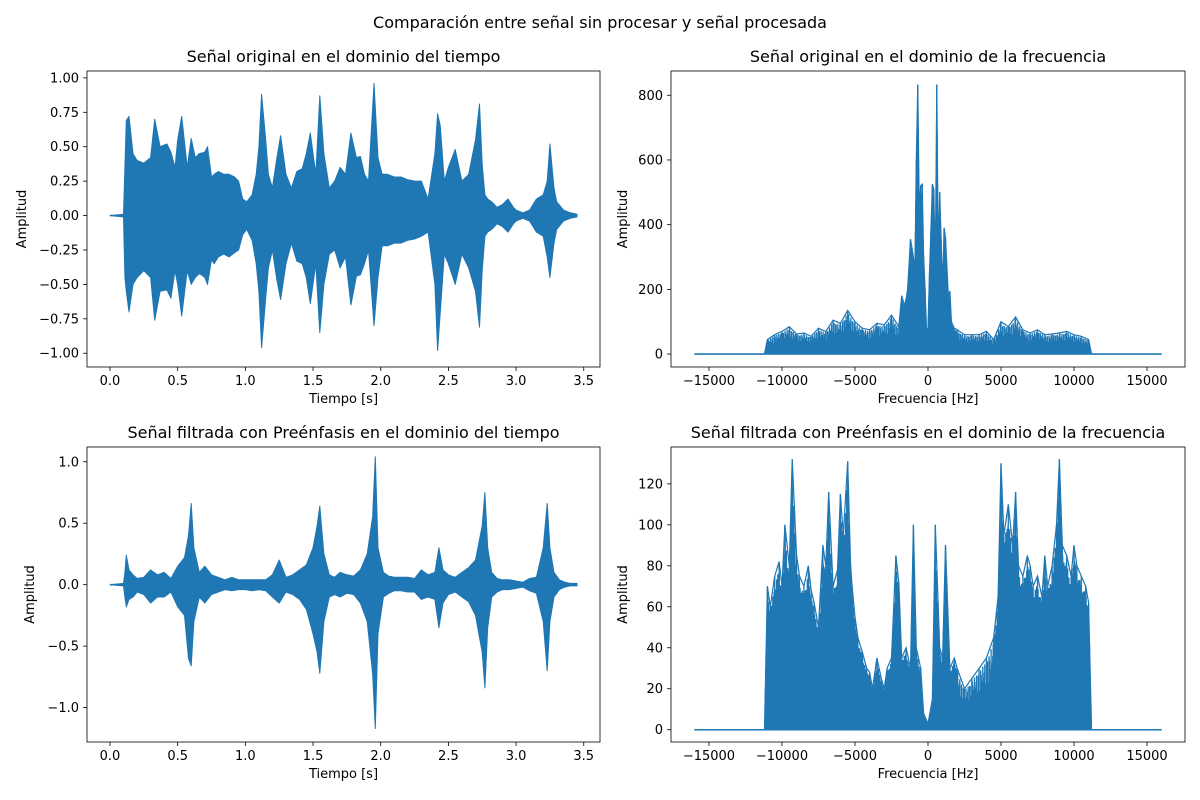 Image resolution: width=1200 pixels, height=800 pixels. I want to click on y-tick-label: 0.5, so click(68, 524).